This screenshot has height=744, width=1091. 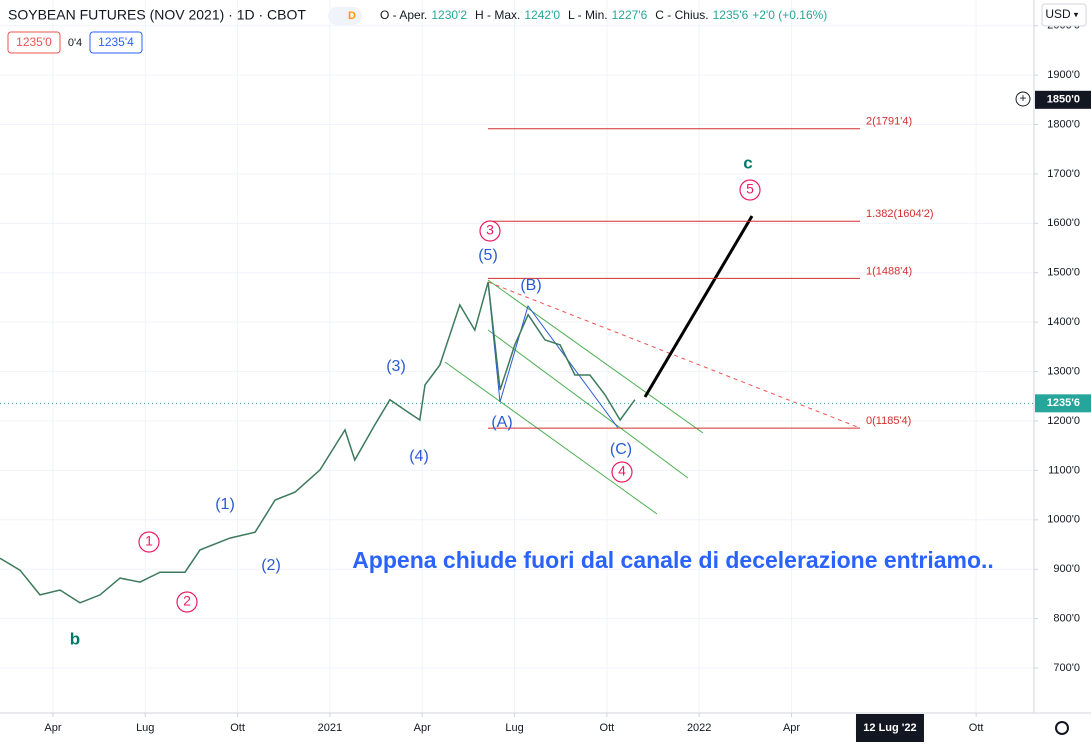 I want to click on crosshair-x-label: 12 Lug '22, so click(x=889, y=728).